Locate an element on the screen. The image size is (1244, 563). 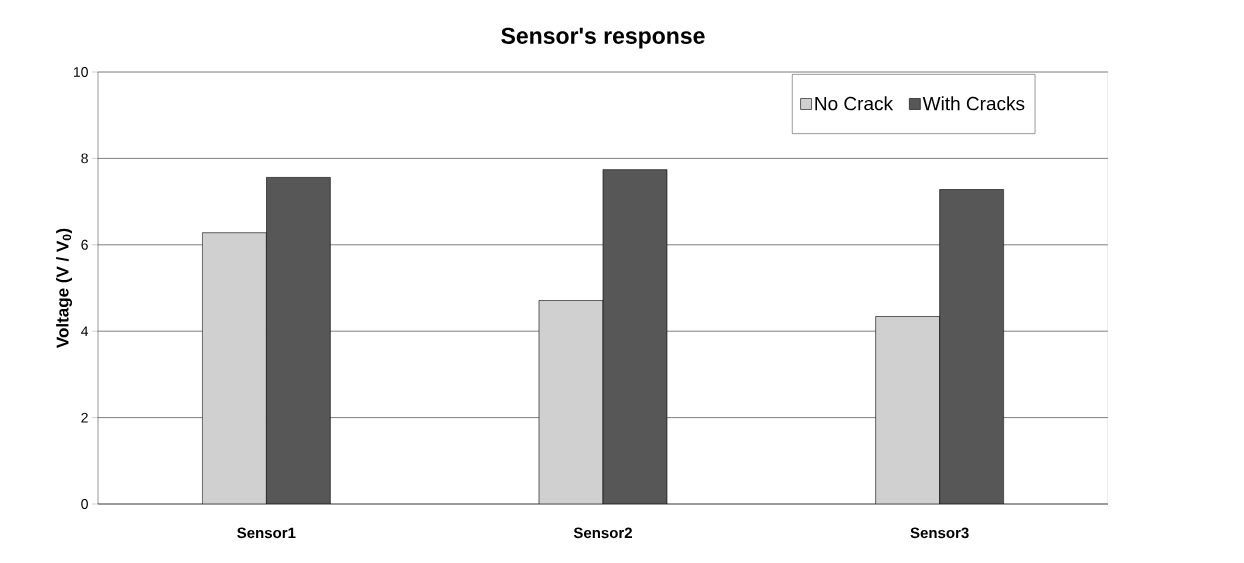
y-tick-label: 10 is located at coordinates (80, 72).